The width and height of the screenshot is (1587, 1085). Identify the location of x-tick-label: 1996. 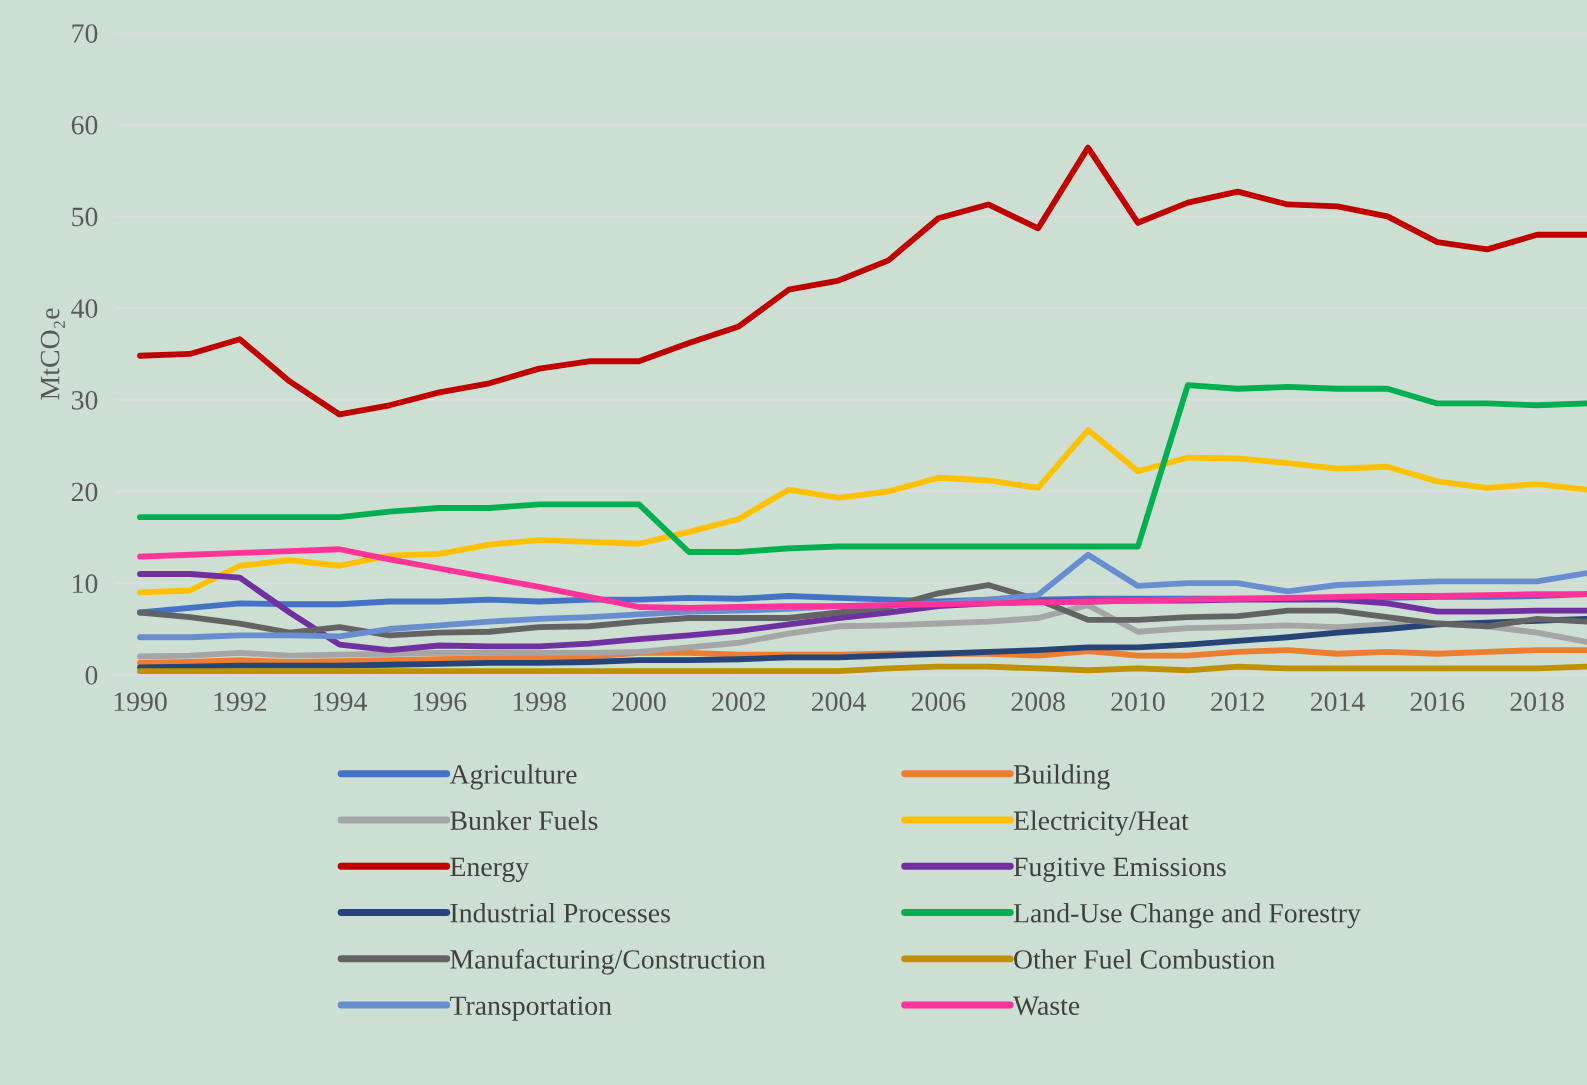
(440, 702).